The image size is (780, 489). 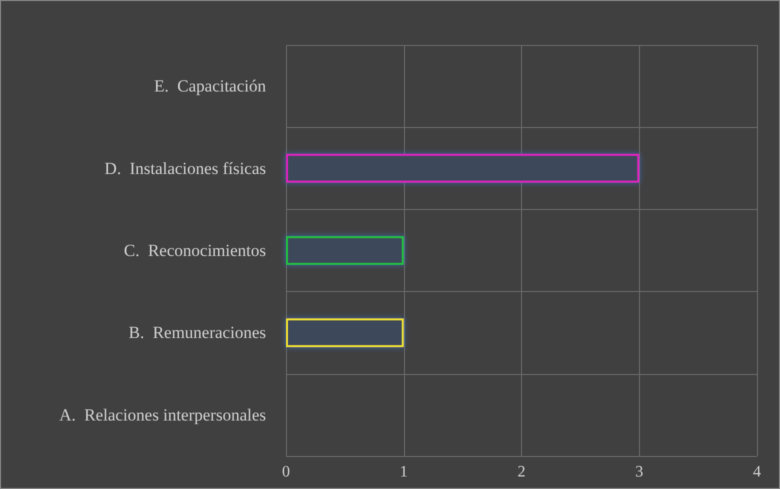 What do you see at coordinates (286, 472) in the screenshot?
I see `x-tick-label: 0` at bounding box center [286, 472].